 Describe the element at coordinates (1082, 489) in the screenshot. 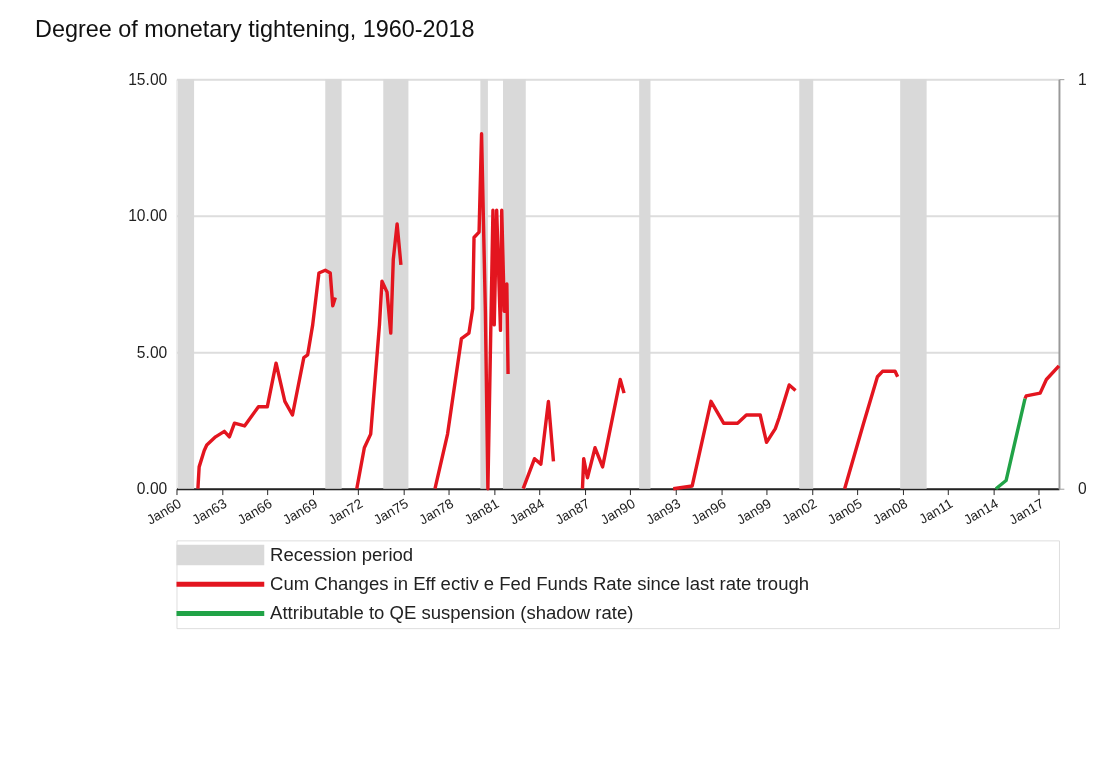

I see `y2-tick-label: 0` at that location.